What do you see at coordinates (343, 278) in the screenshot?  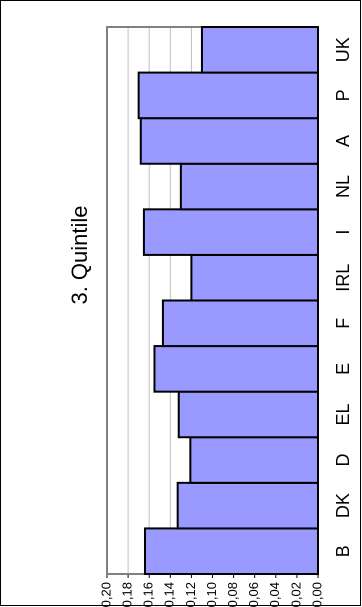 I see `category-label-irl: IRL` at bounding box center [343, 278].